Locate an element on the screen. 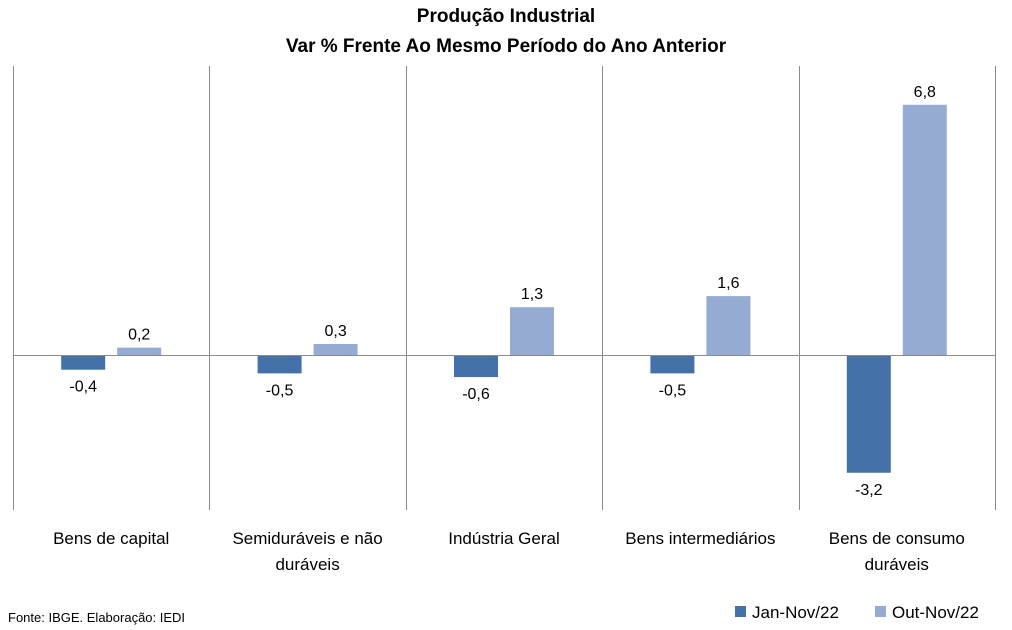 The height and width of the screenshot is (630, 1012). category-label: Bens intermediários is located at coordinates (700, 538).